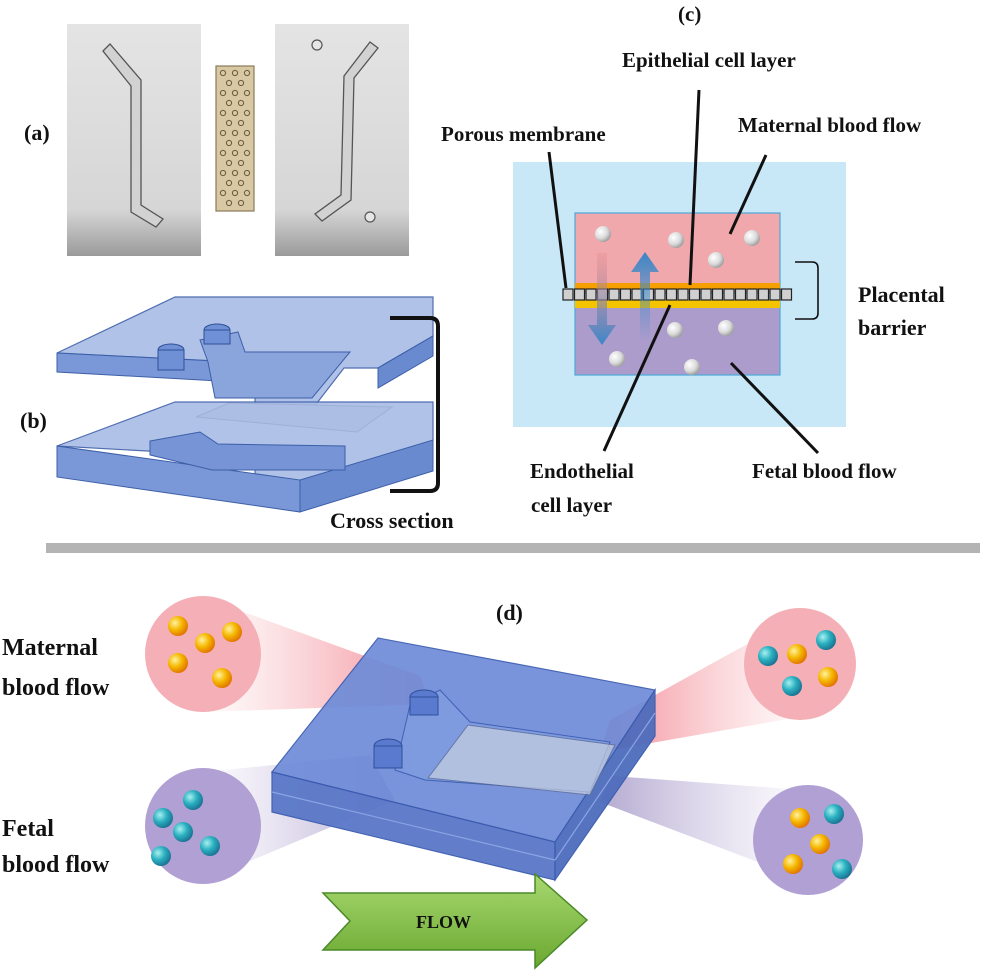 This screenshot has height=979, width=1000. What do you see at coordinates (748, 194) in the screenshot?
I see `leader-maternal` at bounding box center [748, 194].